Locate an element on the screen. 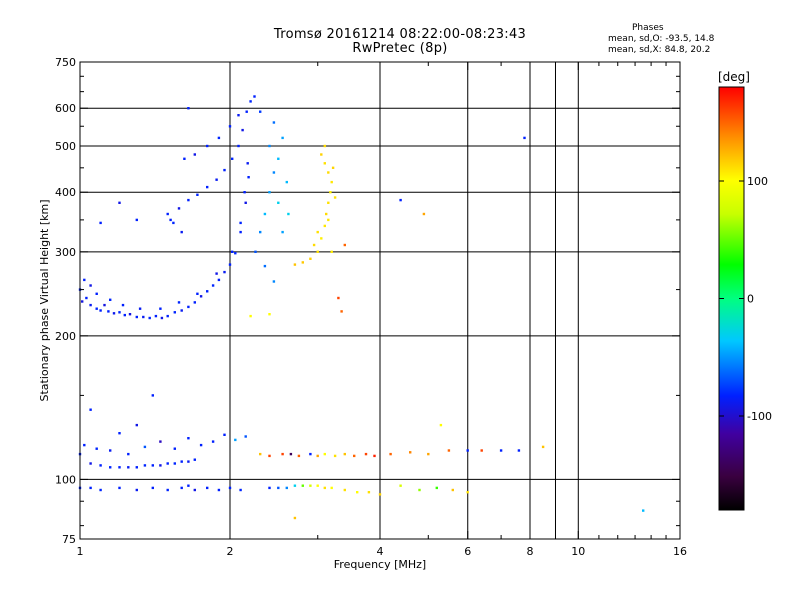 Image resolution: width=800 pixels, height=600 pixels. phase-stats-o-mode: mean, sd,O: -93.5, 14.8 is located at coordinates (661, 39).